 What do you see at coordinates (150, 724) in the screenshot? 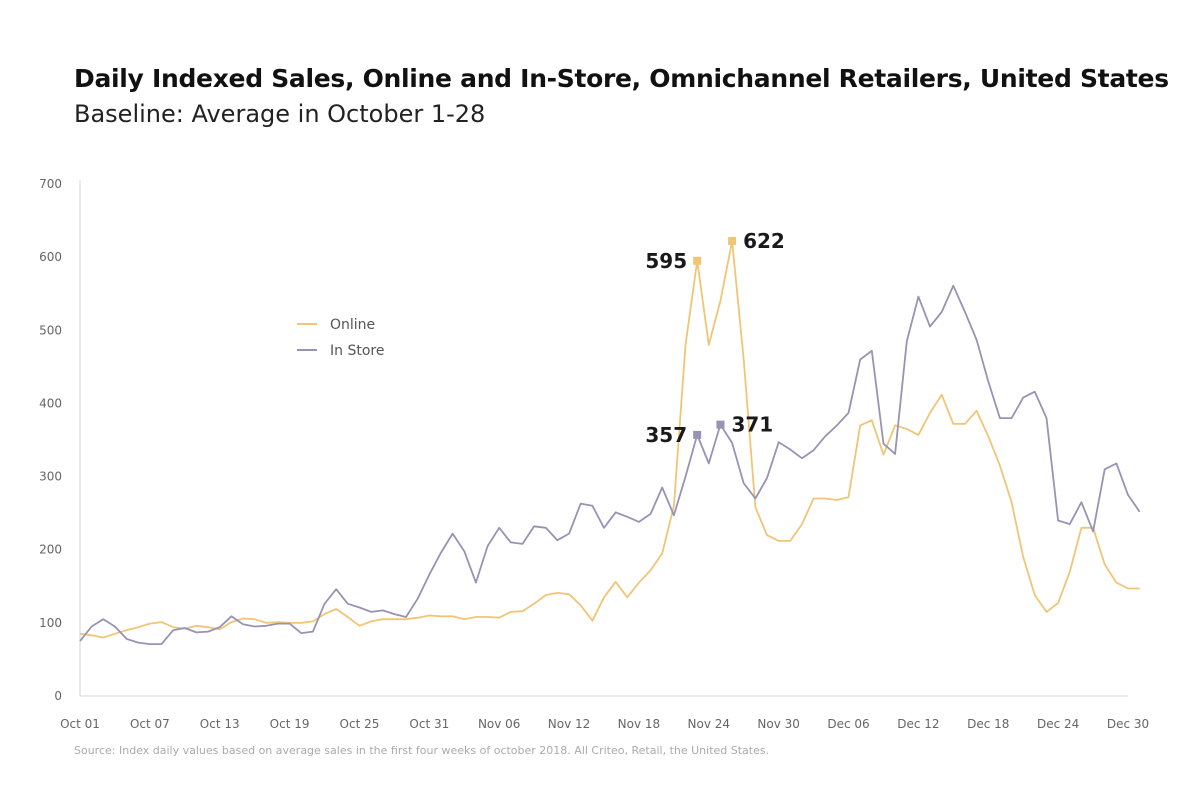
I see `x-tick-label: Oct 07` at bounding box center [150, 724].